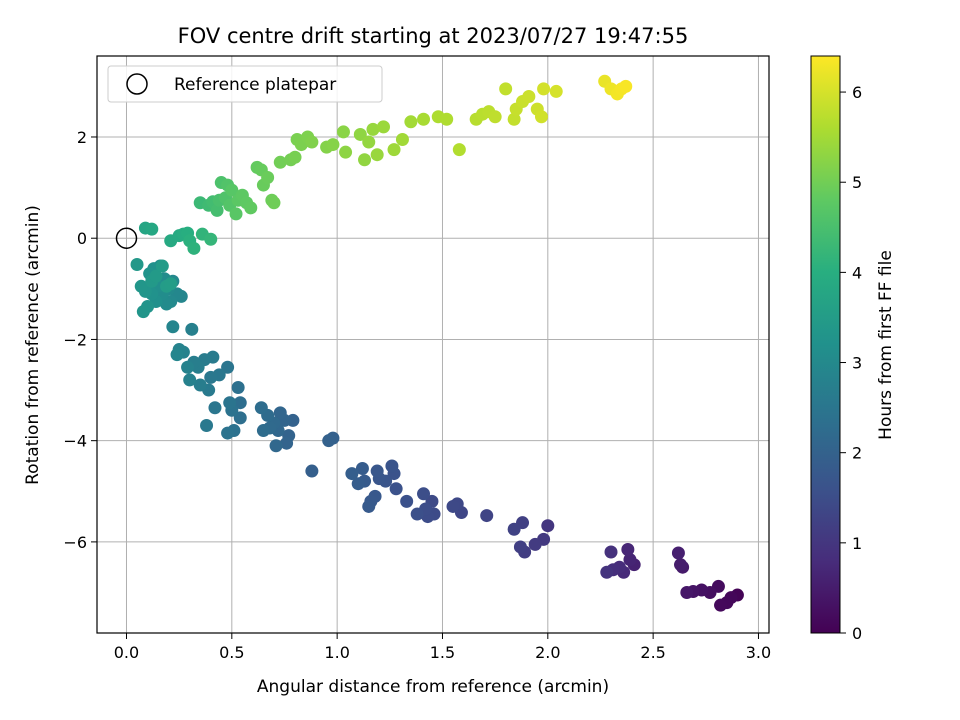  What do you see at coordinates (442, 652) in the screenshot?
I see `x-tick-label: 1.5` at bounding box center [442, 652].